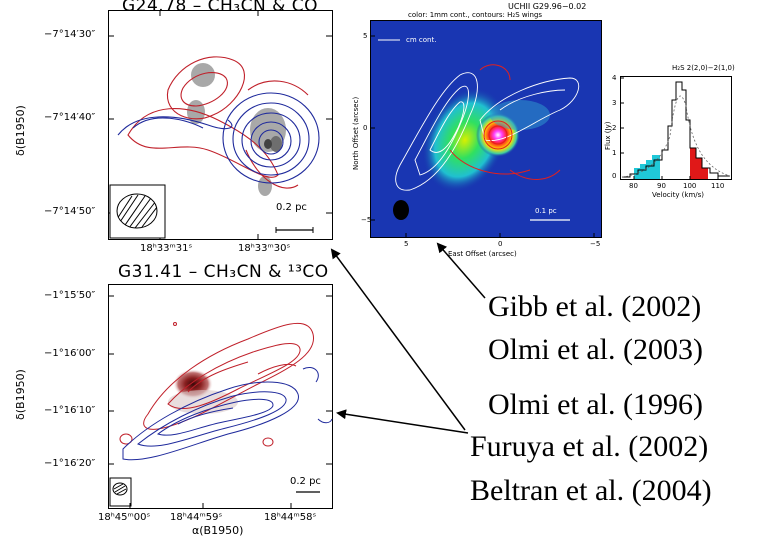  What do you see at coordinates (218, 530) in the screenshot?
I see `bottom-x-axis-title: α(B1950)` at bounding box center [218, 530].